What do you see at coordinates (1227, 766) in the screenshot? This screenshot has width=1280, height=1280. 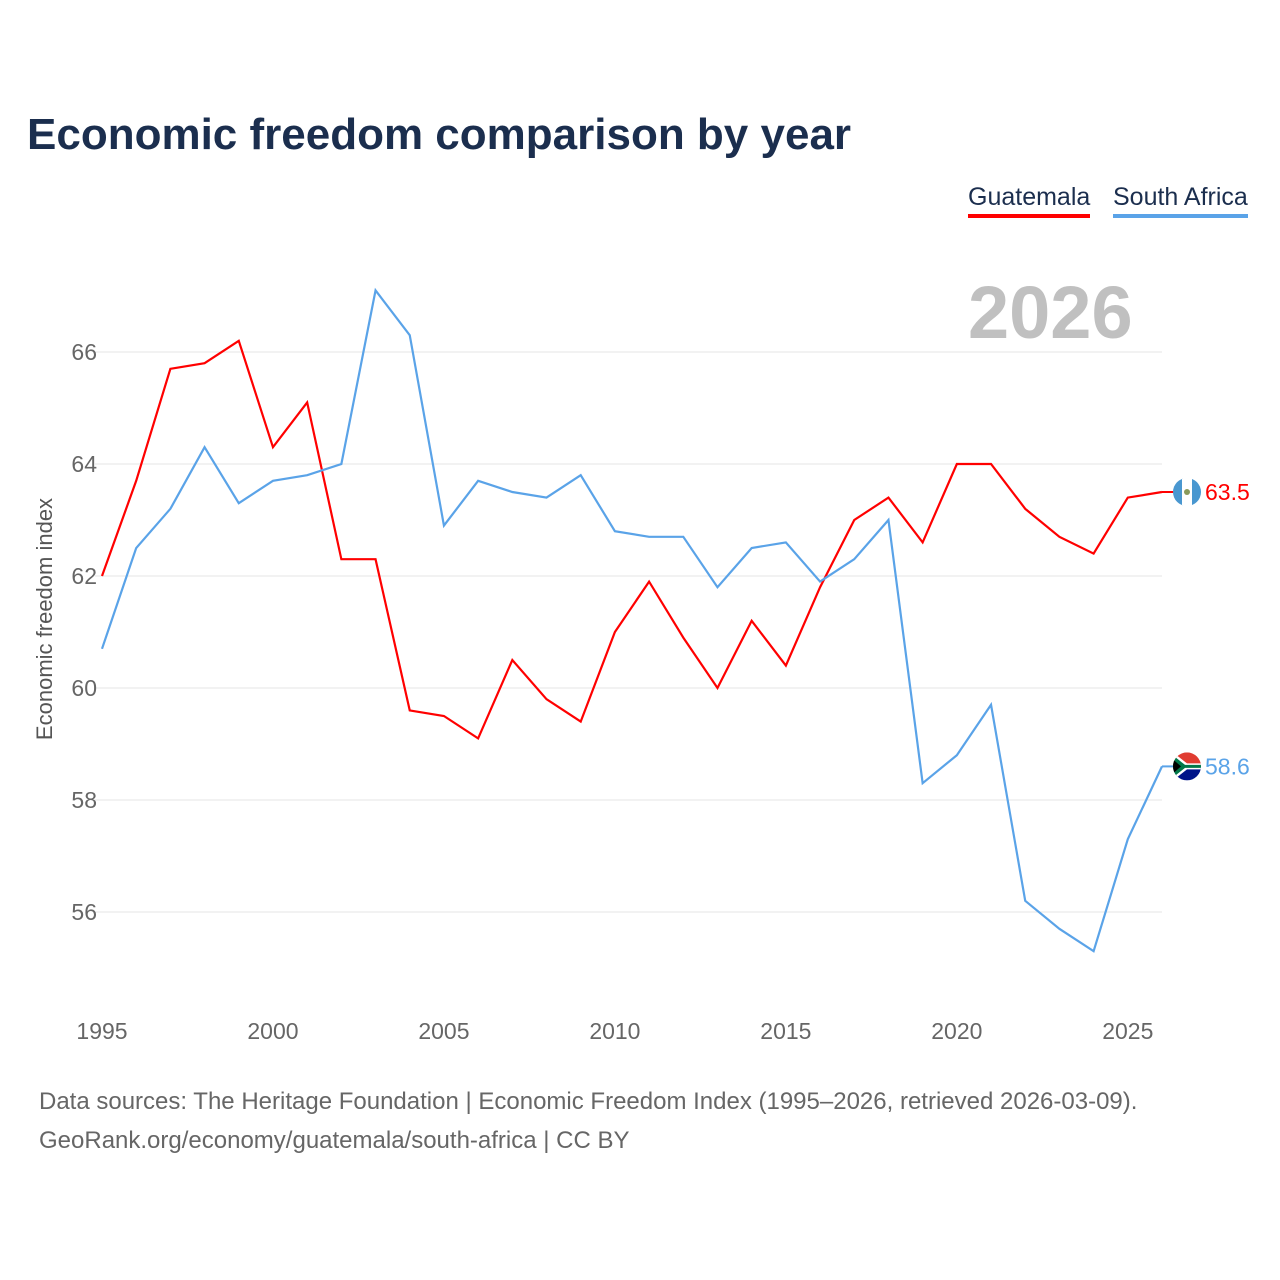 I see `end-value-label: 58.6` at bounding box center [1227, 766].